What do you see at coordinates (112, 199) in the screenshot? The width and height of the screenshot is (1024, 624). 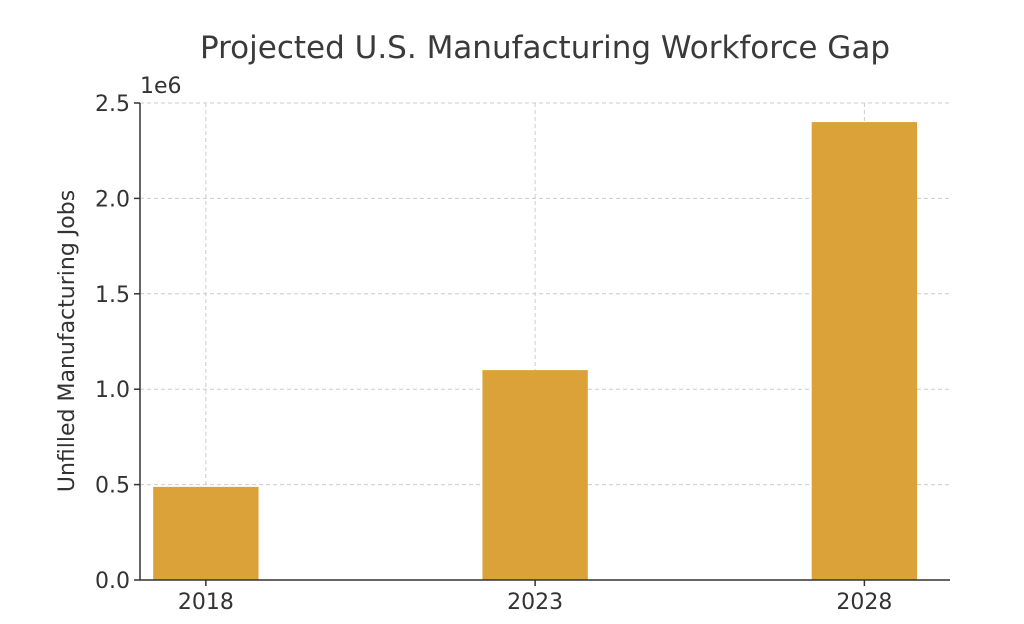 I see `y-tick-label: 2.0` at bounding box center [112, 199].